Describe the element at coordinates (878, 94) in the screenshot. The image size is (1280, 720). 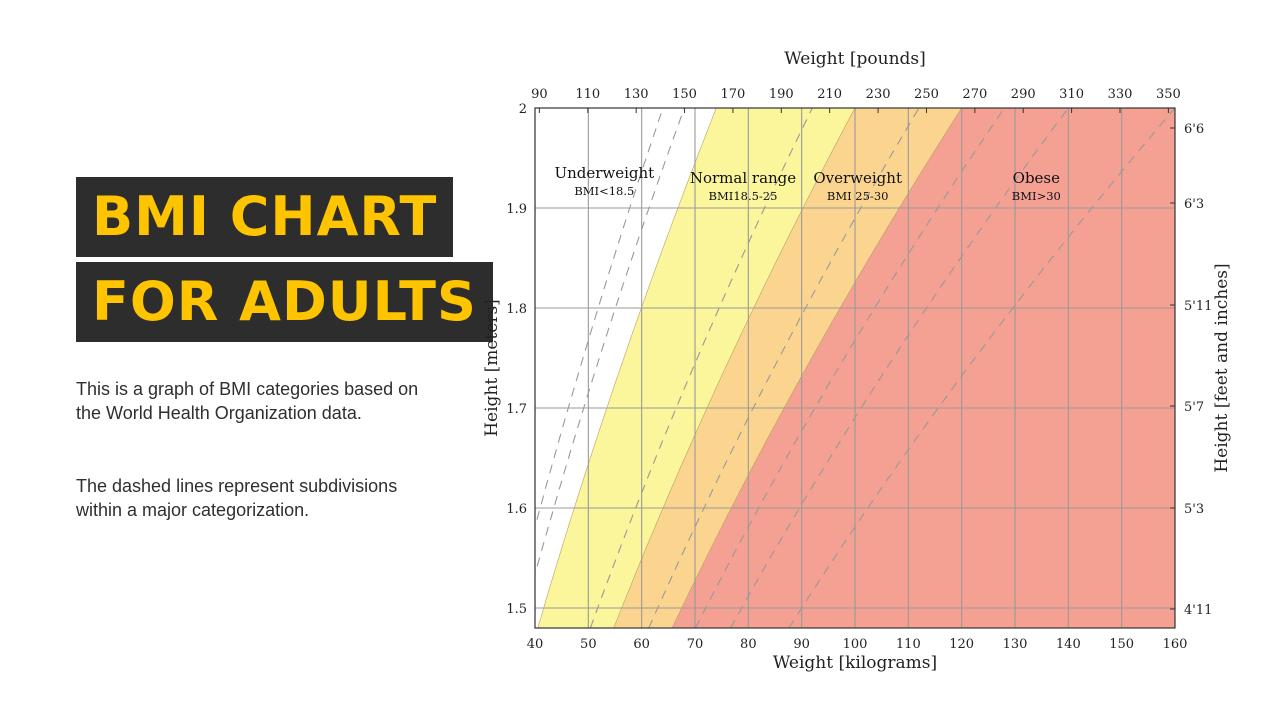
I see `top-tick-label: 230` at that location.